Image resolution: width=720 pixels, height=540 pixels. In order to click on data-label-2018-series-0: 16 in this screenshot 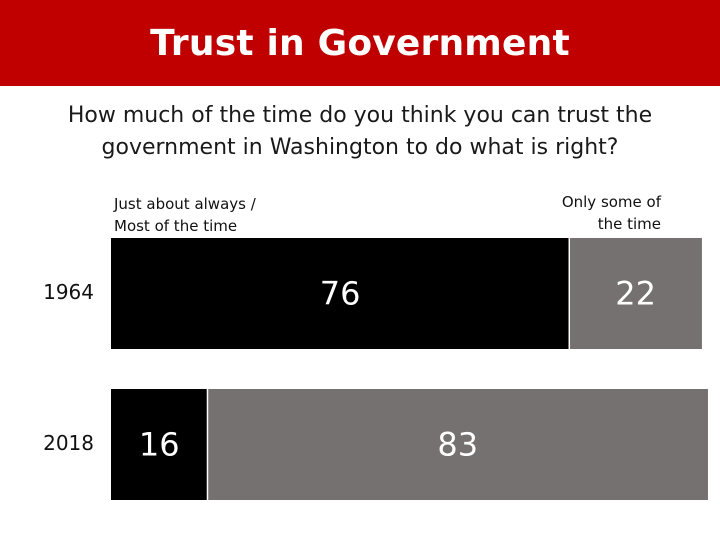, I will do `click(159, 445)`.